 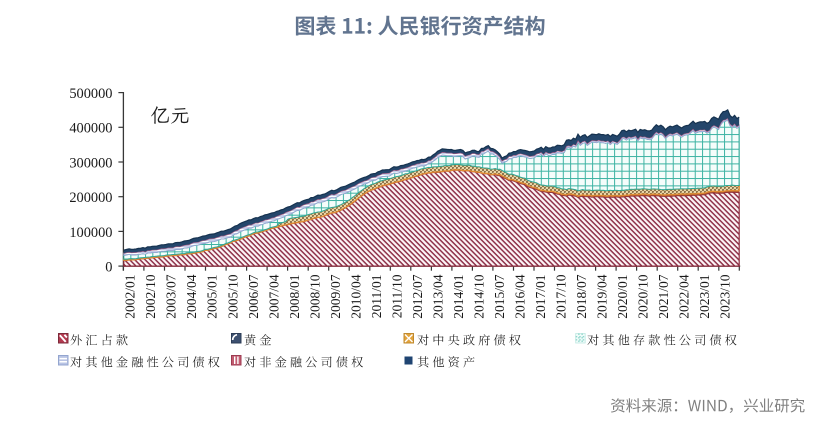 What do you see at coordinates (725, 296) in the screenshot?
I see `svg-text: 2023/10` at bounding box center [725, 296].